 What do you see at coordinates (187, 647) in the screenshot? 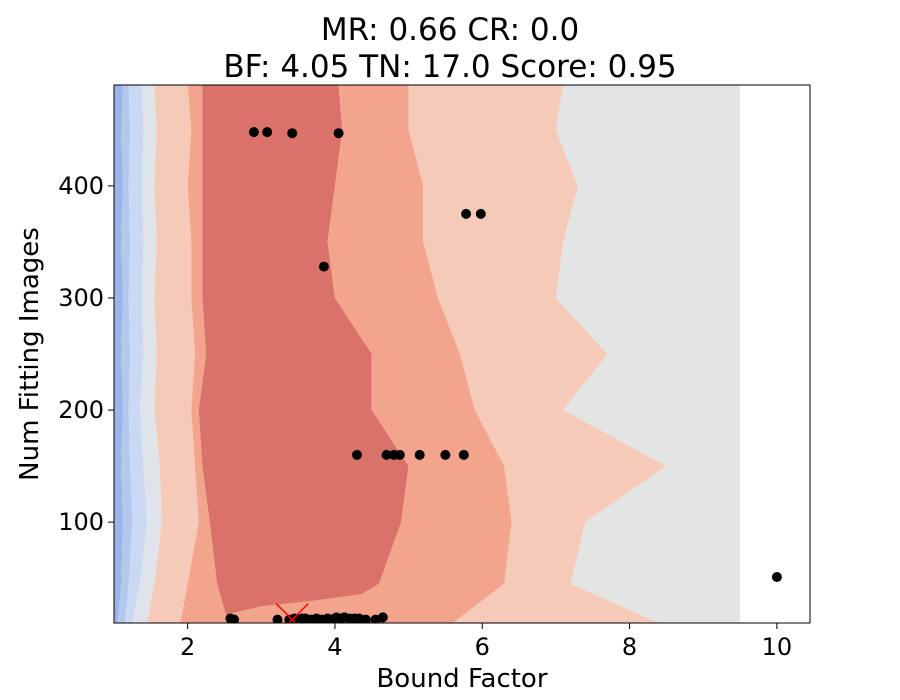
I see `x-tick-label-0: 2` at bounding box center [187, 647].